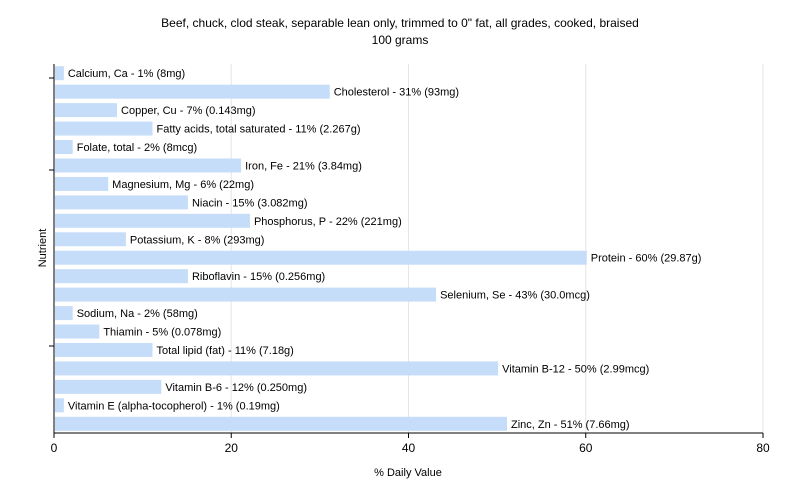 This screenshot has height=500, width=800. I want to click on bar-label: Cholesterol - 31% (93mg), so click(396, 93).